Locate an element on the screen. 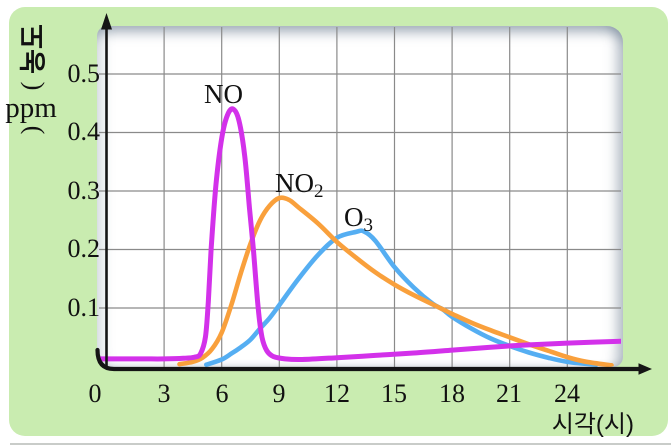  x-tick-0: 0 is located at coordinates (95, 393).